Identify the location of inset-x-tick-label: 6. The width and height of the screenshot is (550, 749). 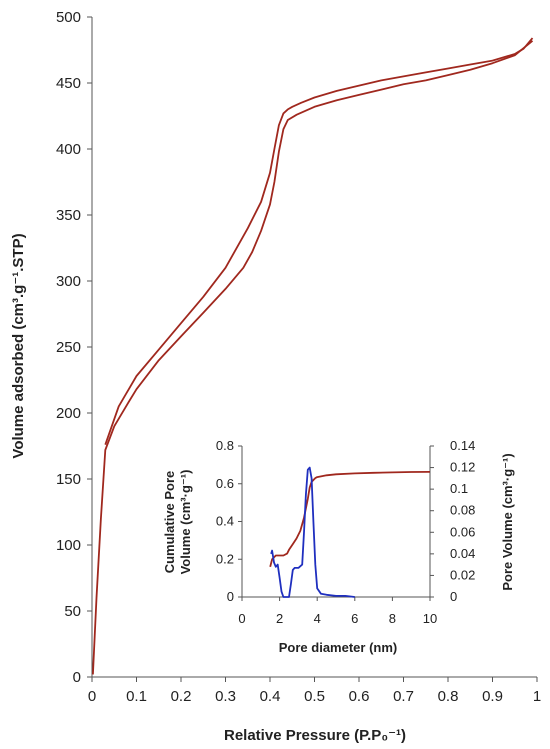
(354, 618).